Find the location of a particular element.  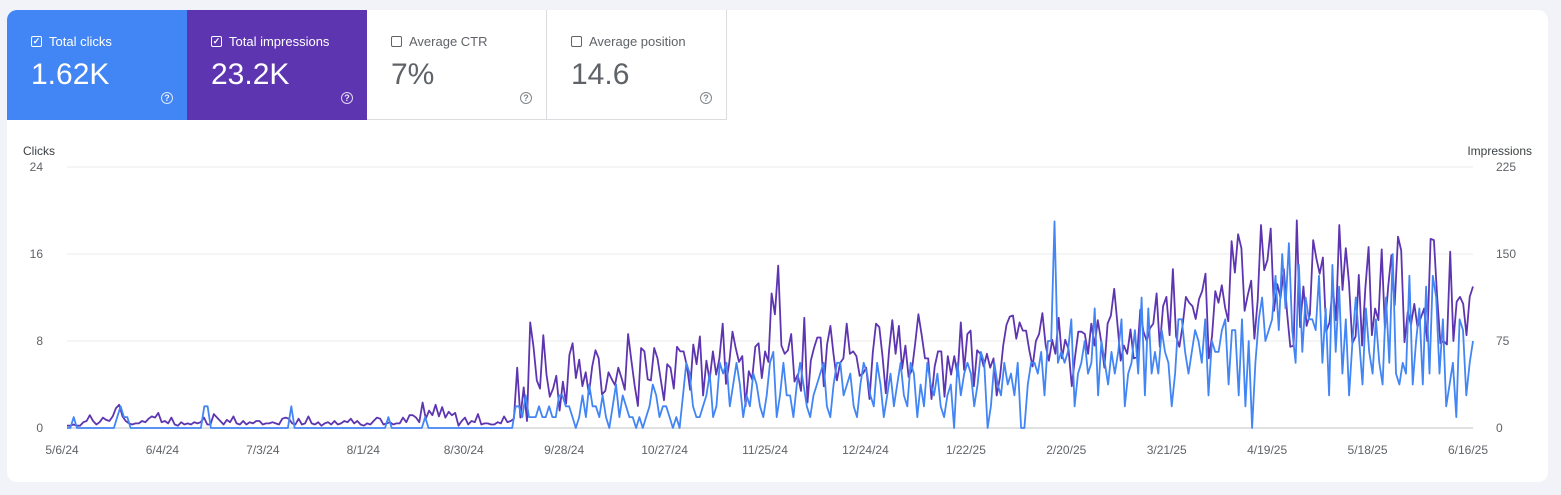

average-position-tile: Average position 14.6 ? is located at coordinates (637, 65).